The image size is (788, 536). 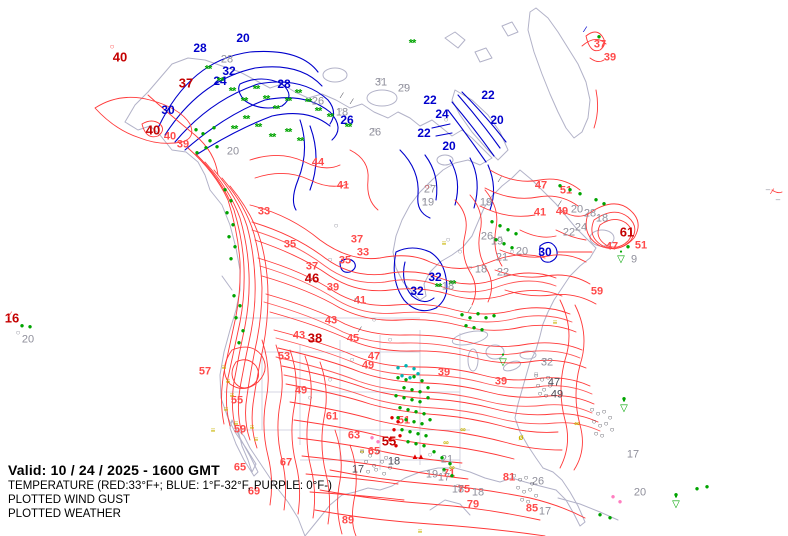 I want to click on lake-ontario, so click(x=528, y=355).